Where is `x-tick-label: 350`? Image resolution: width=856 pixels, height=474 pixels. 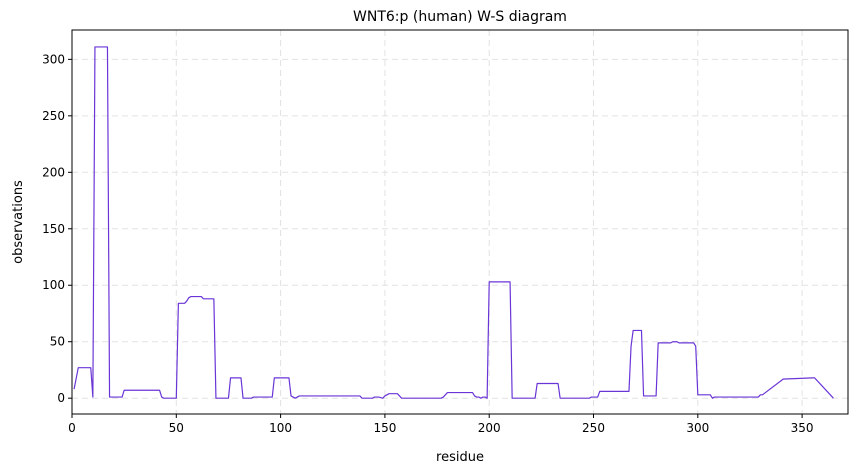 x-tick-label: 350 is located at coordinates (802, 428).